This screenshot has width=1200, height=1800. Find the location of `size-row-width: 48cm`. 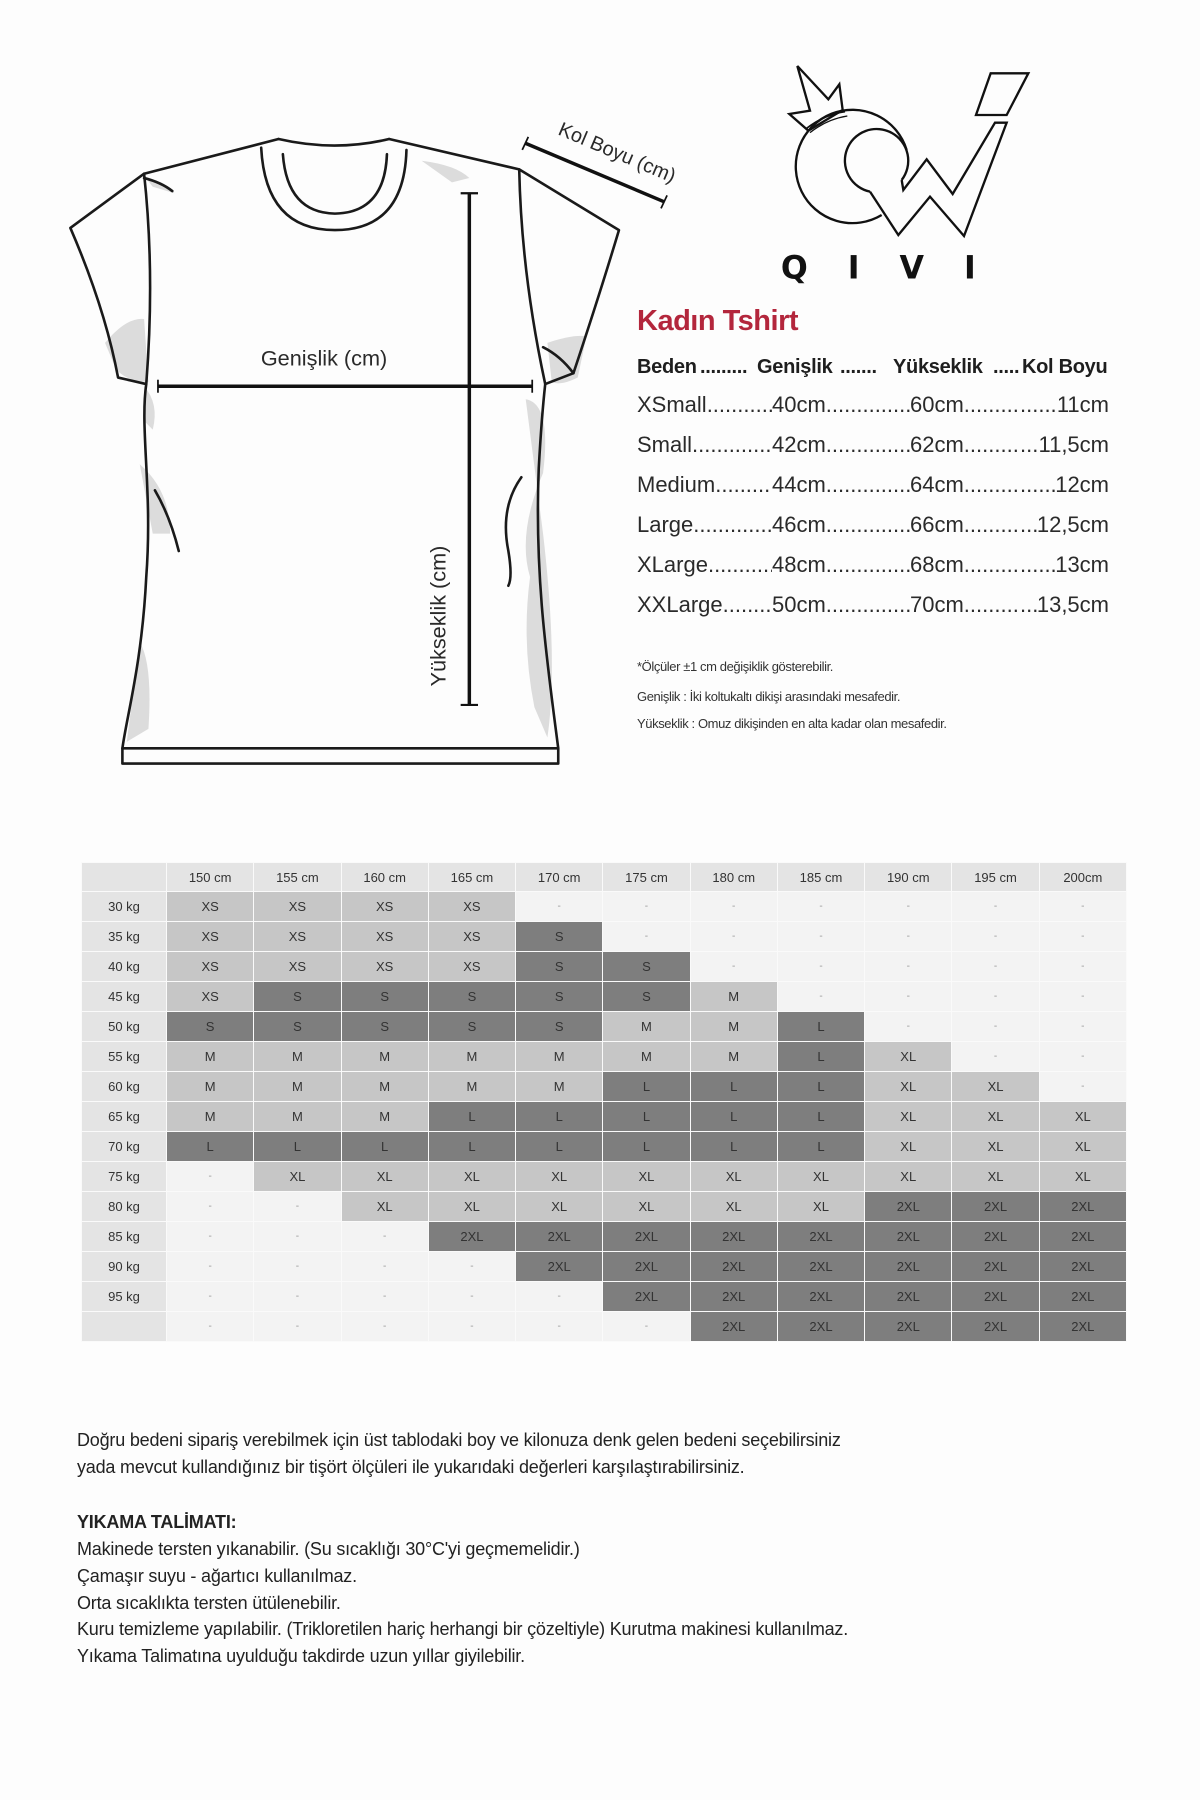

size-row-width: 48cm is located at coordinates (799, 564).